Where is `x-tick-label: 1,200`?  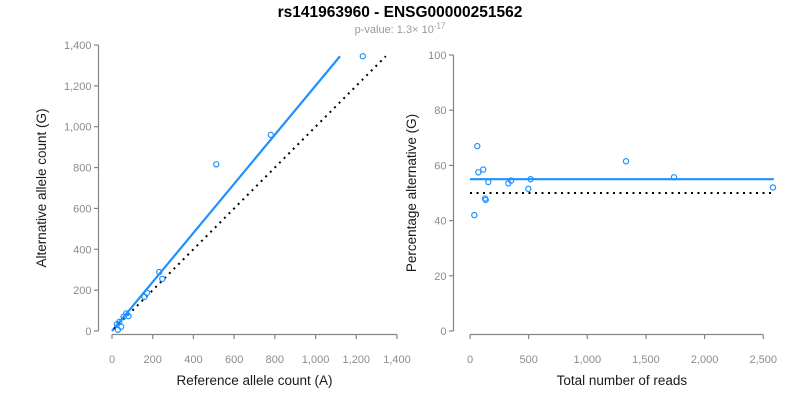 x-tick-label: 1,200 is located at coordinates (357, 360).